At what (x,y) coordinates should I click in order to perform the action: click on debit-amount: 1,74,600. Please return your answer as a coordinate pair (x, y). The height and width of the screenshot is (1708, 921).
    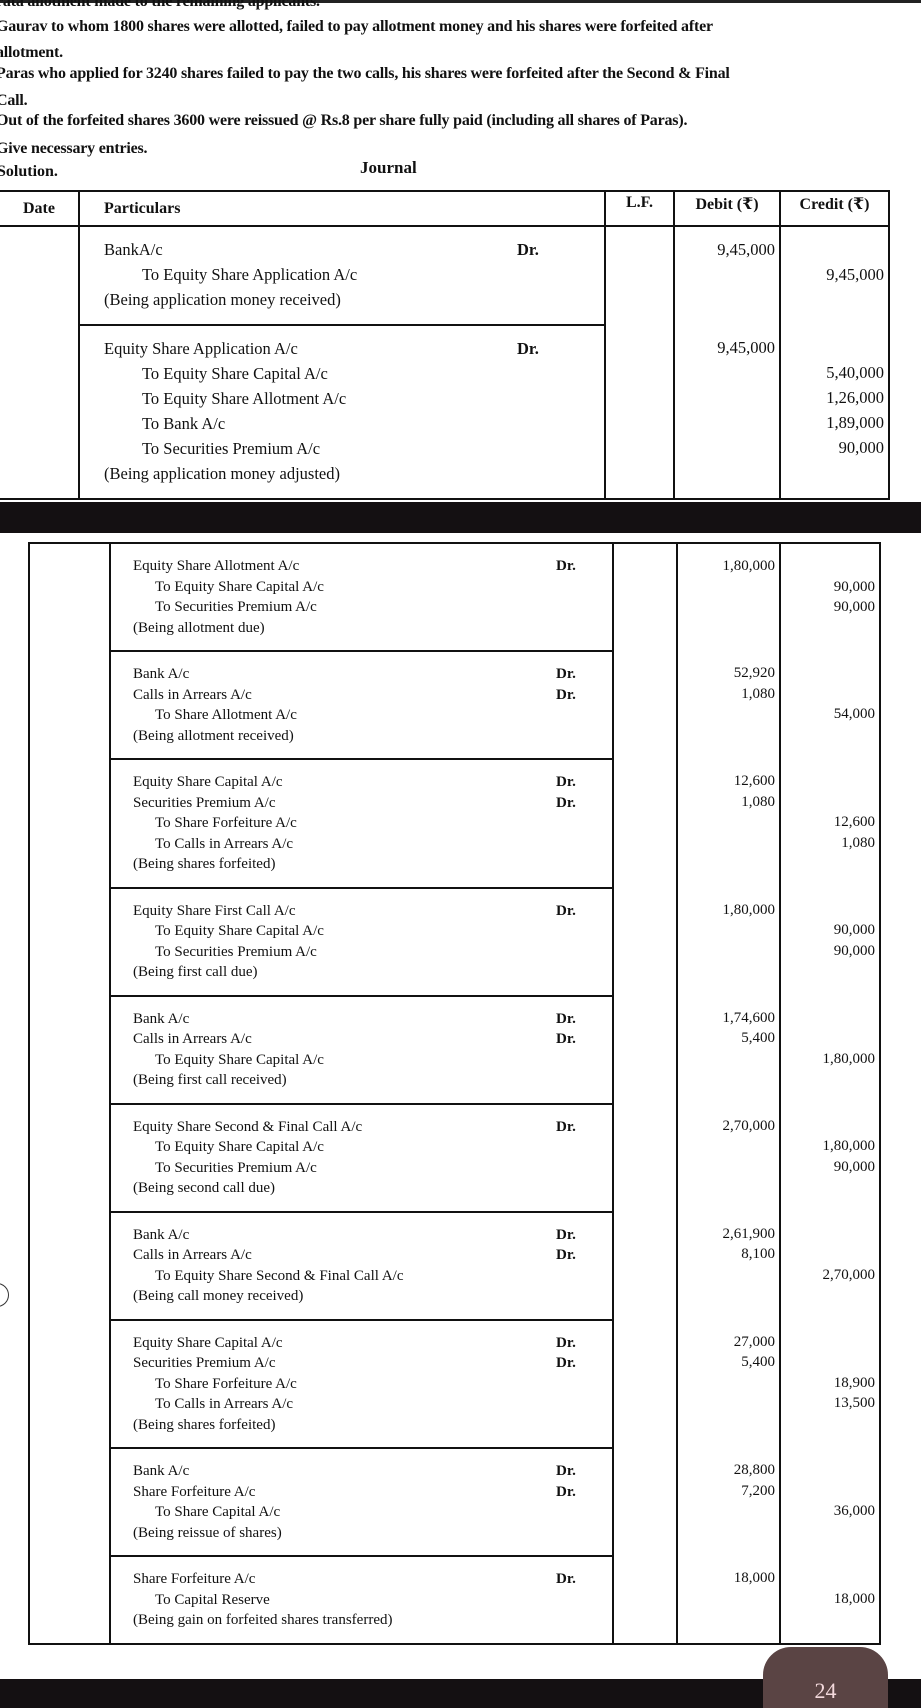
    Looking at the image, I should click on (749, 1017).